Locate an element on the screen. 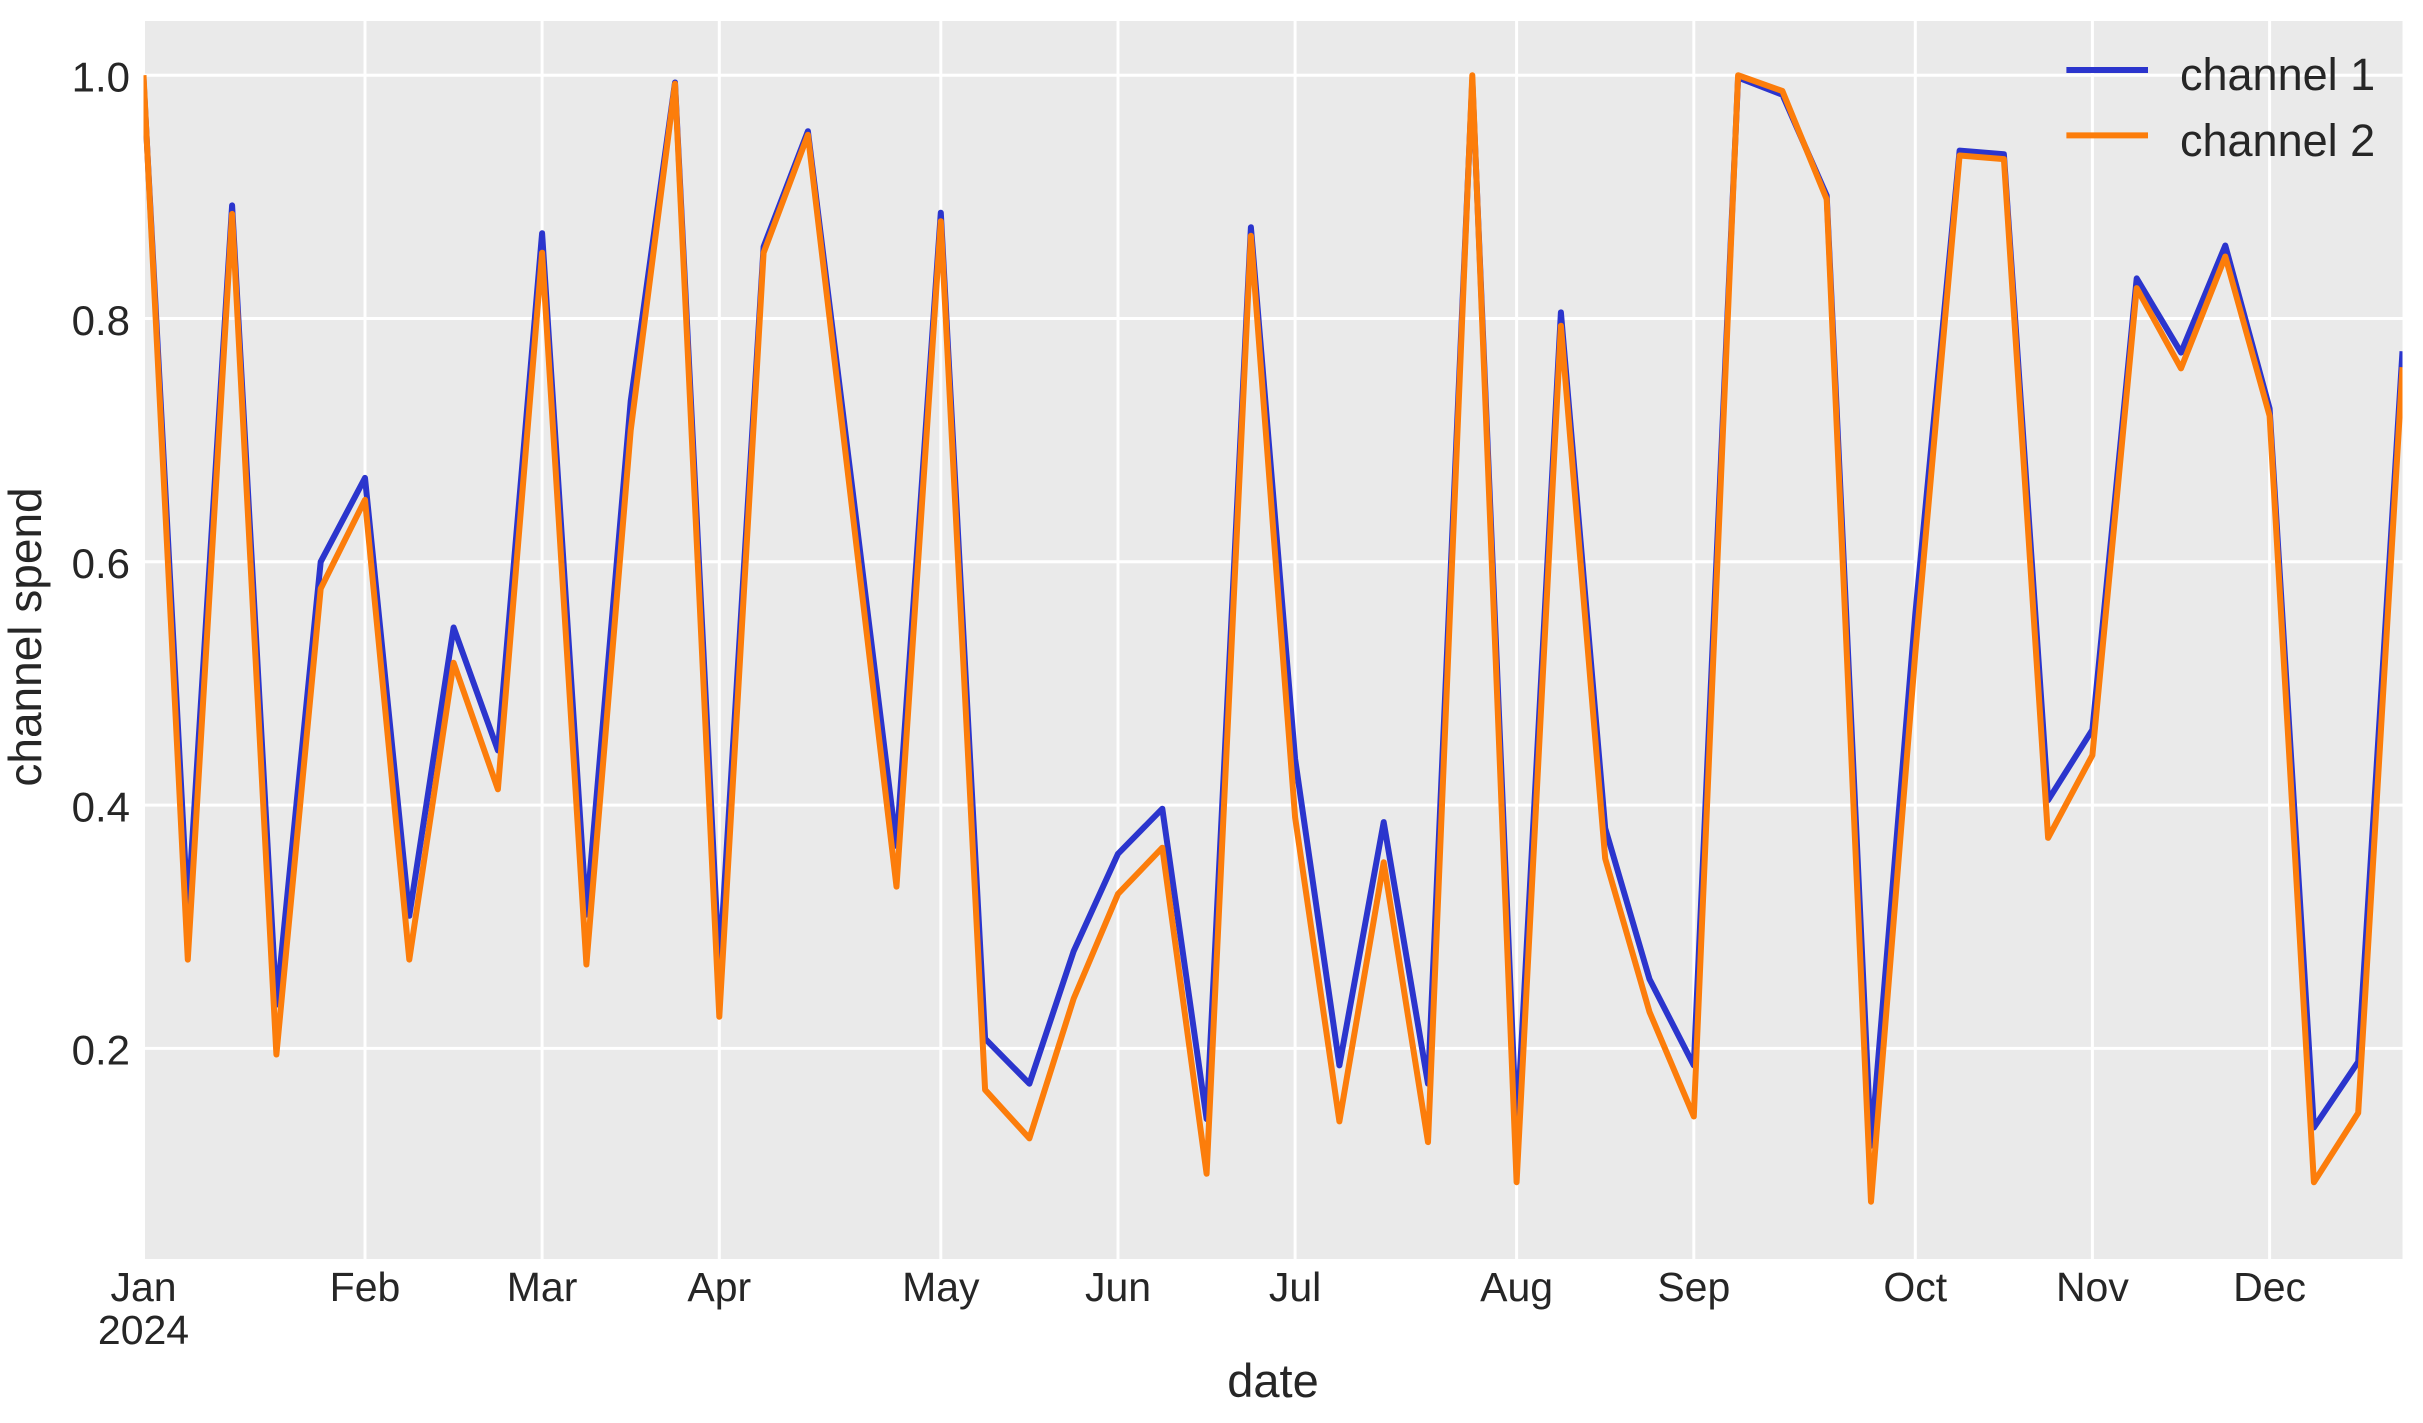 This screenshot has height=1423, width=2423. svg-text: Sep is located at coordinates (1693, 1287).